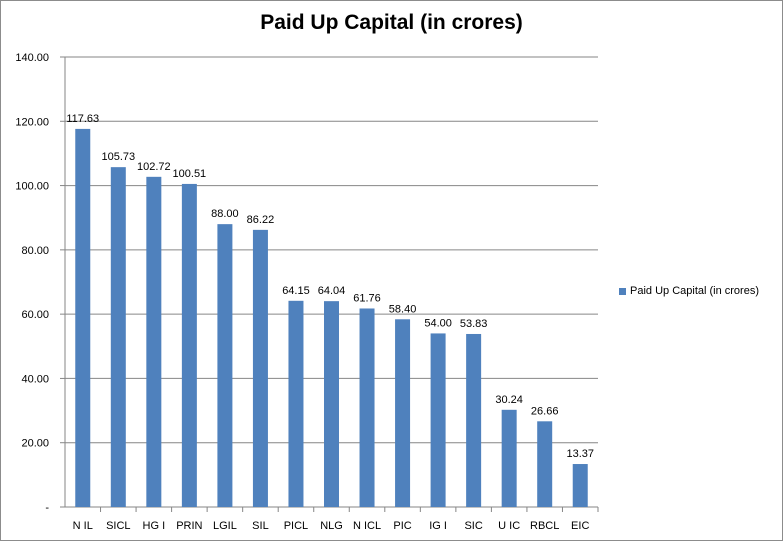 Image resolution: width=783 pixels, height=541 pixels. Describe the element at coordinates (35, 444) in the screenshot. I see `y-tick-label: 20.00` at that location.